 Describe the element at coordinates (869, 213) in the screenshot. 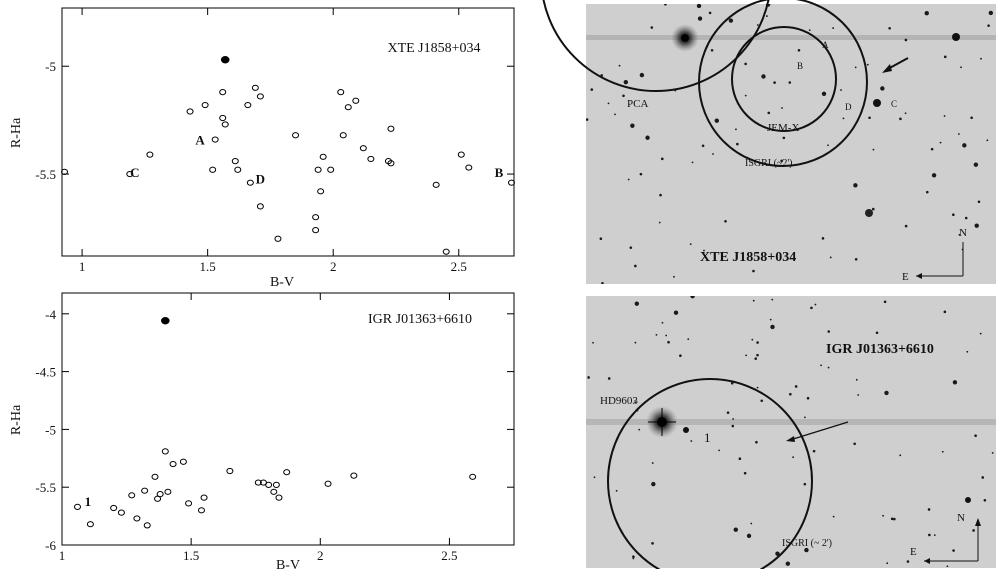

I see `image1-star-lower` at that location.